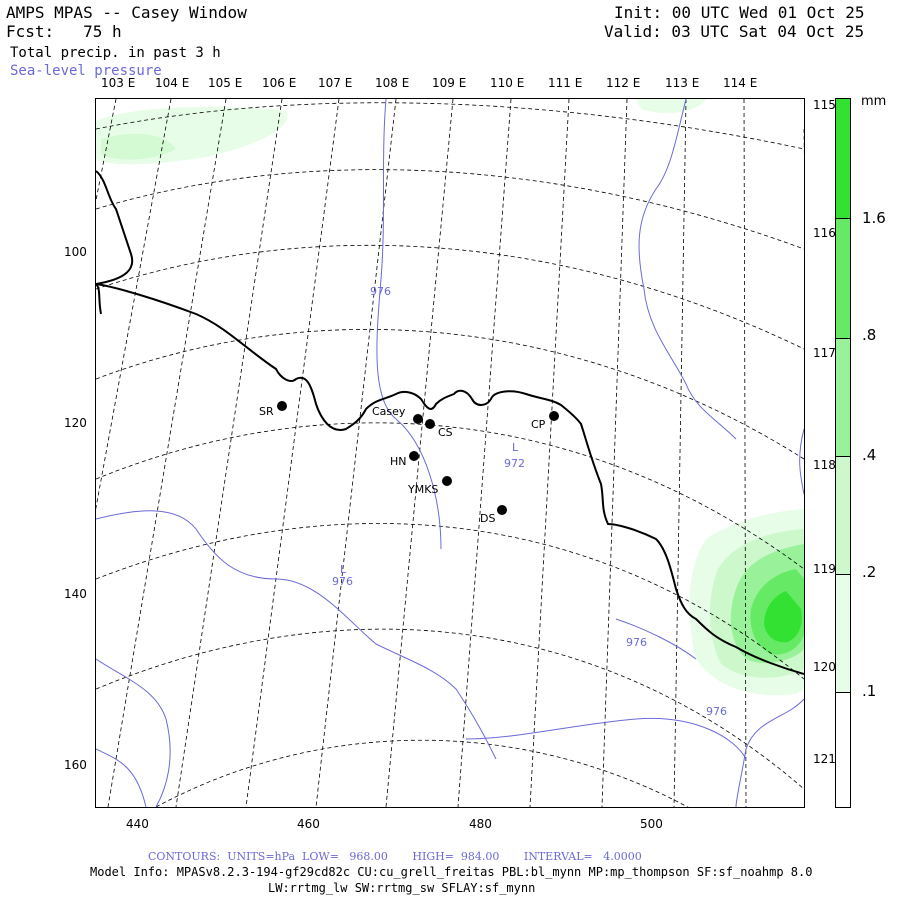 Image resolution: width=900 pixels, height=900 pixels. I want to click on lon-label: 113 E, so click(682, 83).